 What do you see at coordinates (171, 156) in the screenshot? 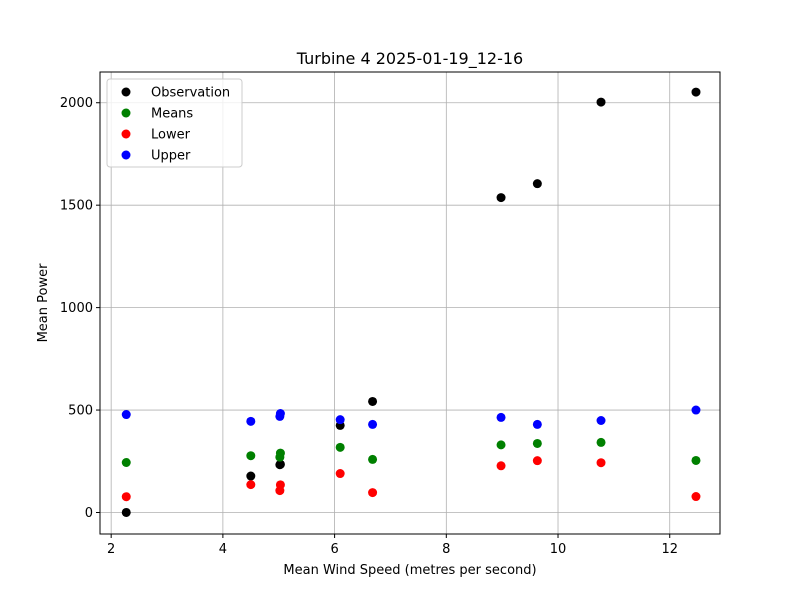
I see `legend-label-upper: Upper` at bounding box center [171, 156].